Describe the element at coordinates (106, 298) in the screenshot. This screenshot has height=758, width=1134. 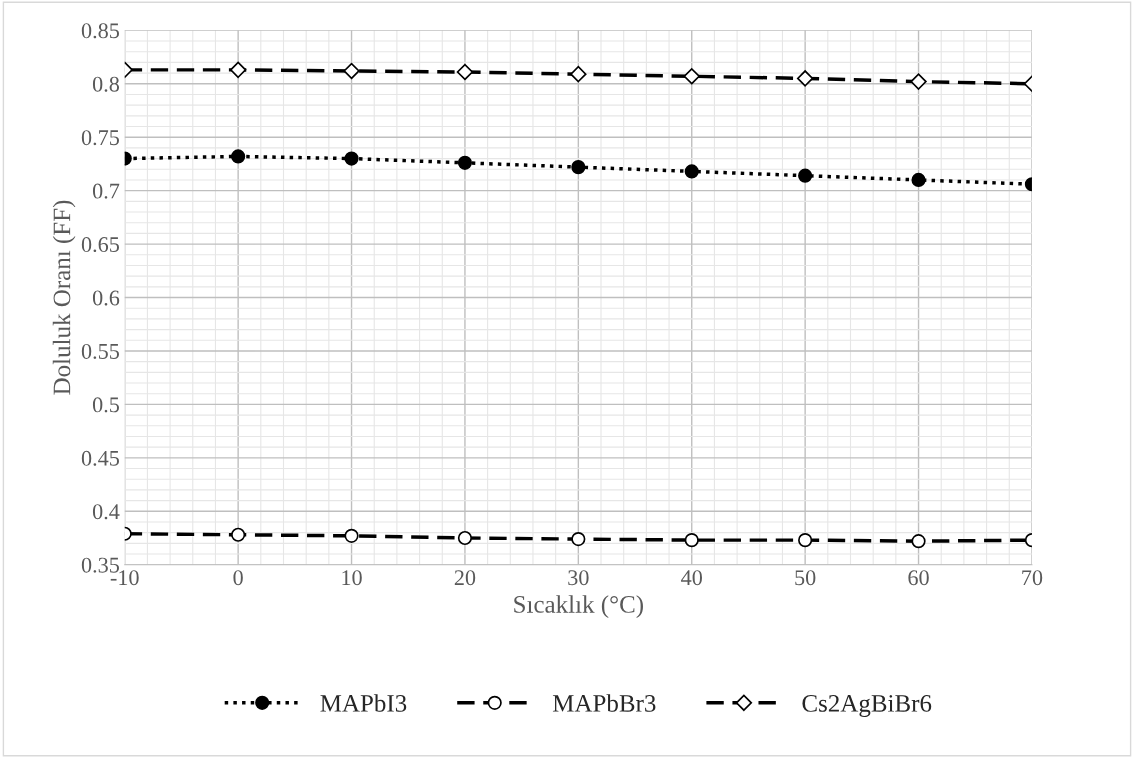
I see `y-tick-label: 0.6` at that location.